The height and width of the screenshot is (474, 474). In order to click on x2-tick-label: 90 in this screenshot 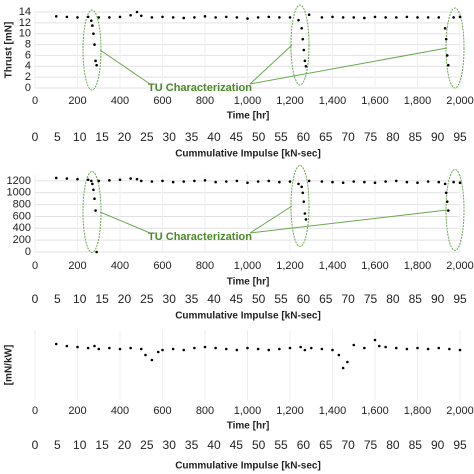, I will do `click(438, 137)`.